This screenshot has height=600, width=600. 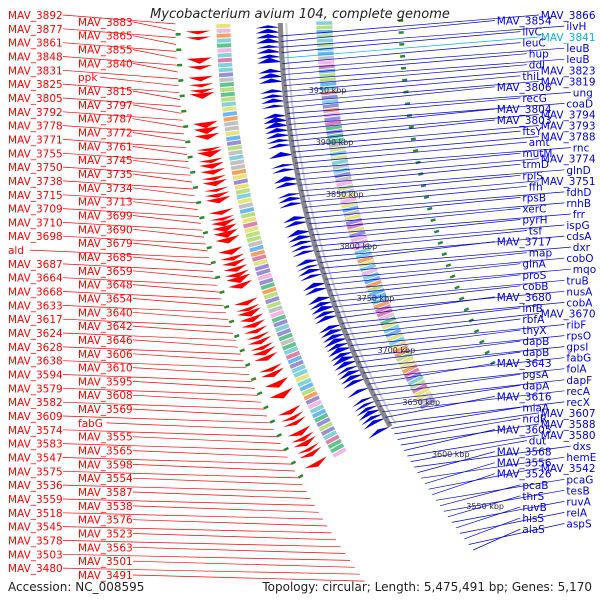 I want to click on gene-label-left: MAV_3587, so click(x=105, y=493).